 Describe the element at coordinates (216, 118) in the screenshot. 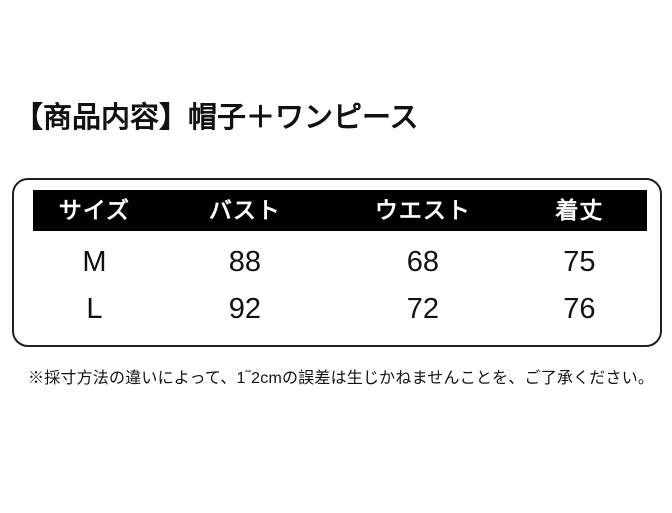

I see `page-title: 【商品内容】帽子＋ワンピース` at that location.